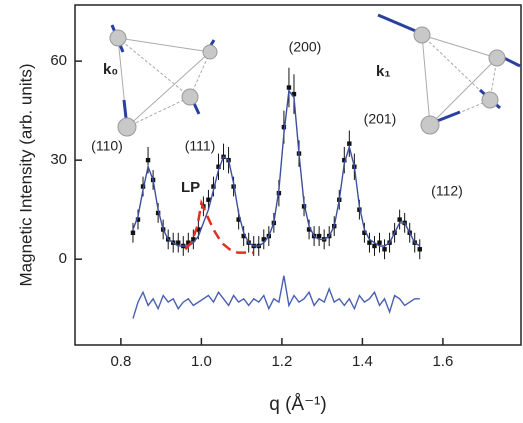 The width and height of the screenshot is (523, 423). Describe the element at coordinates (442, 361) in the screenshot. I see `x-tick-label: 1.6` at that location.